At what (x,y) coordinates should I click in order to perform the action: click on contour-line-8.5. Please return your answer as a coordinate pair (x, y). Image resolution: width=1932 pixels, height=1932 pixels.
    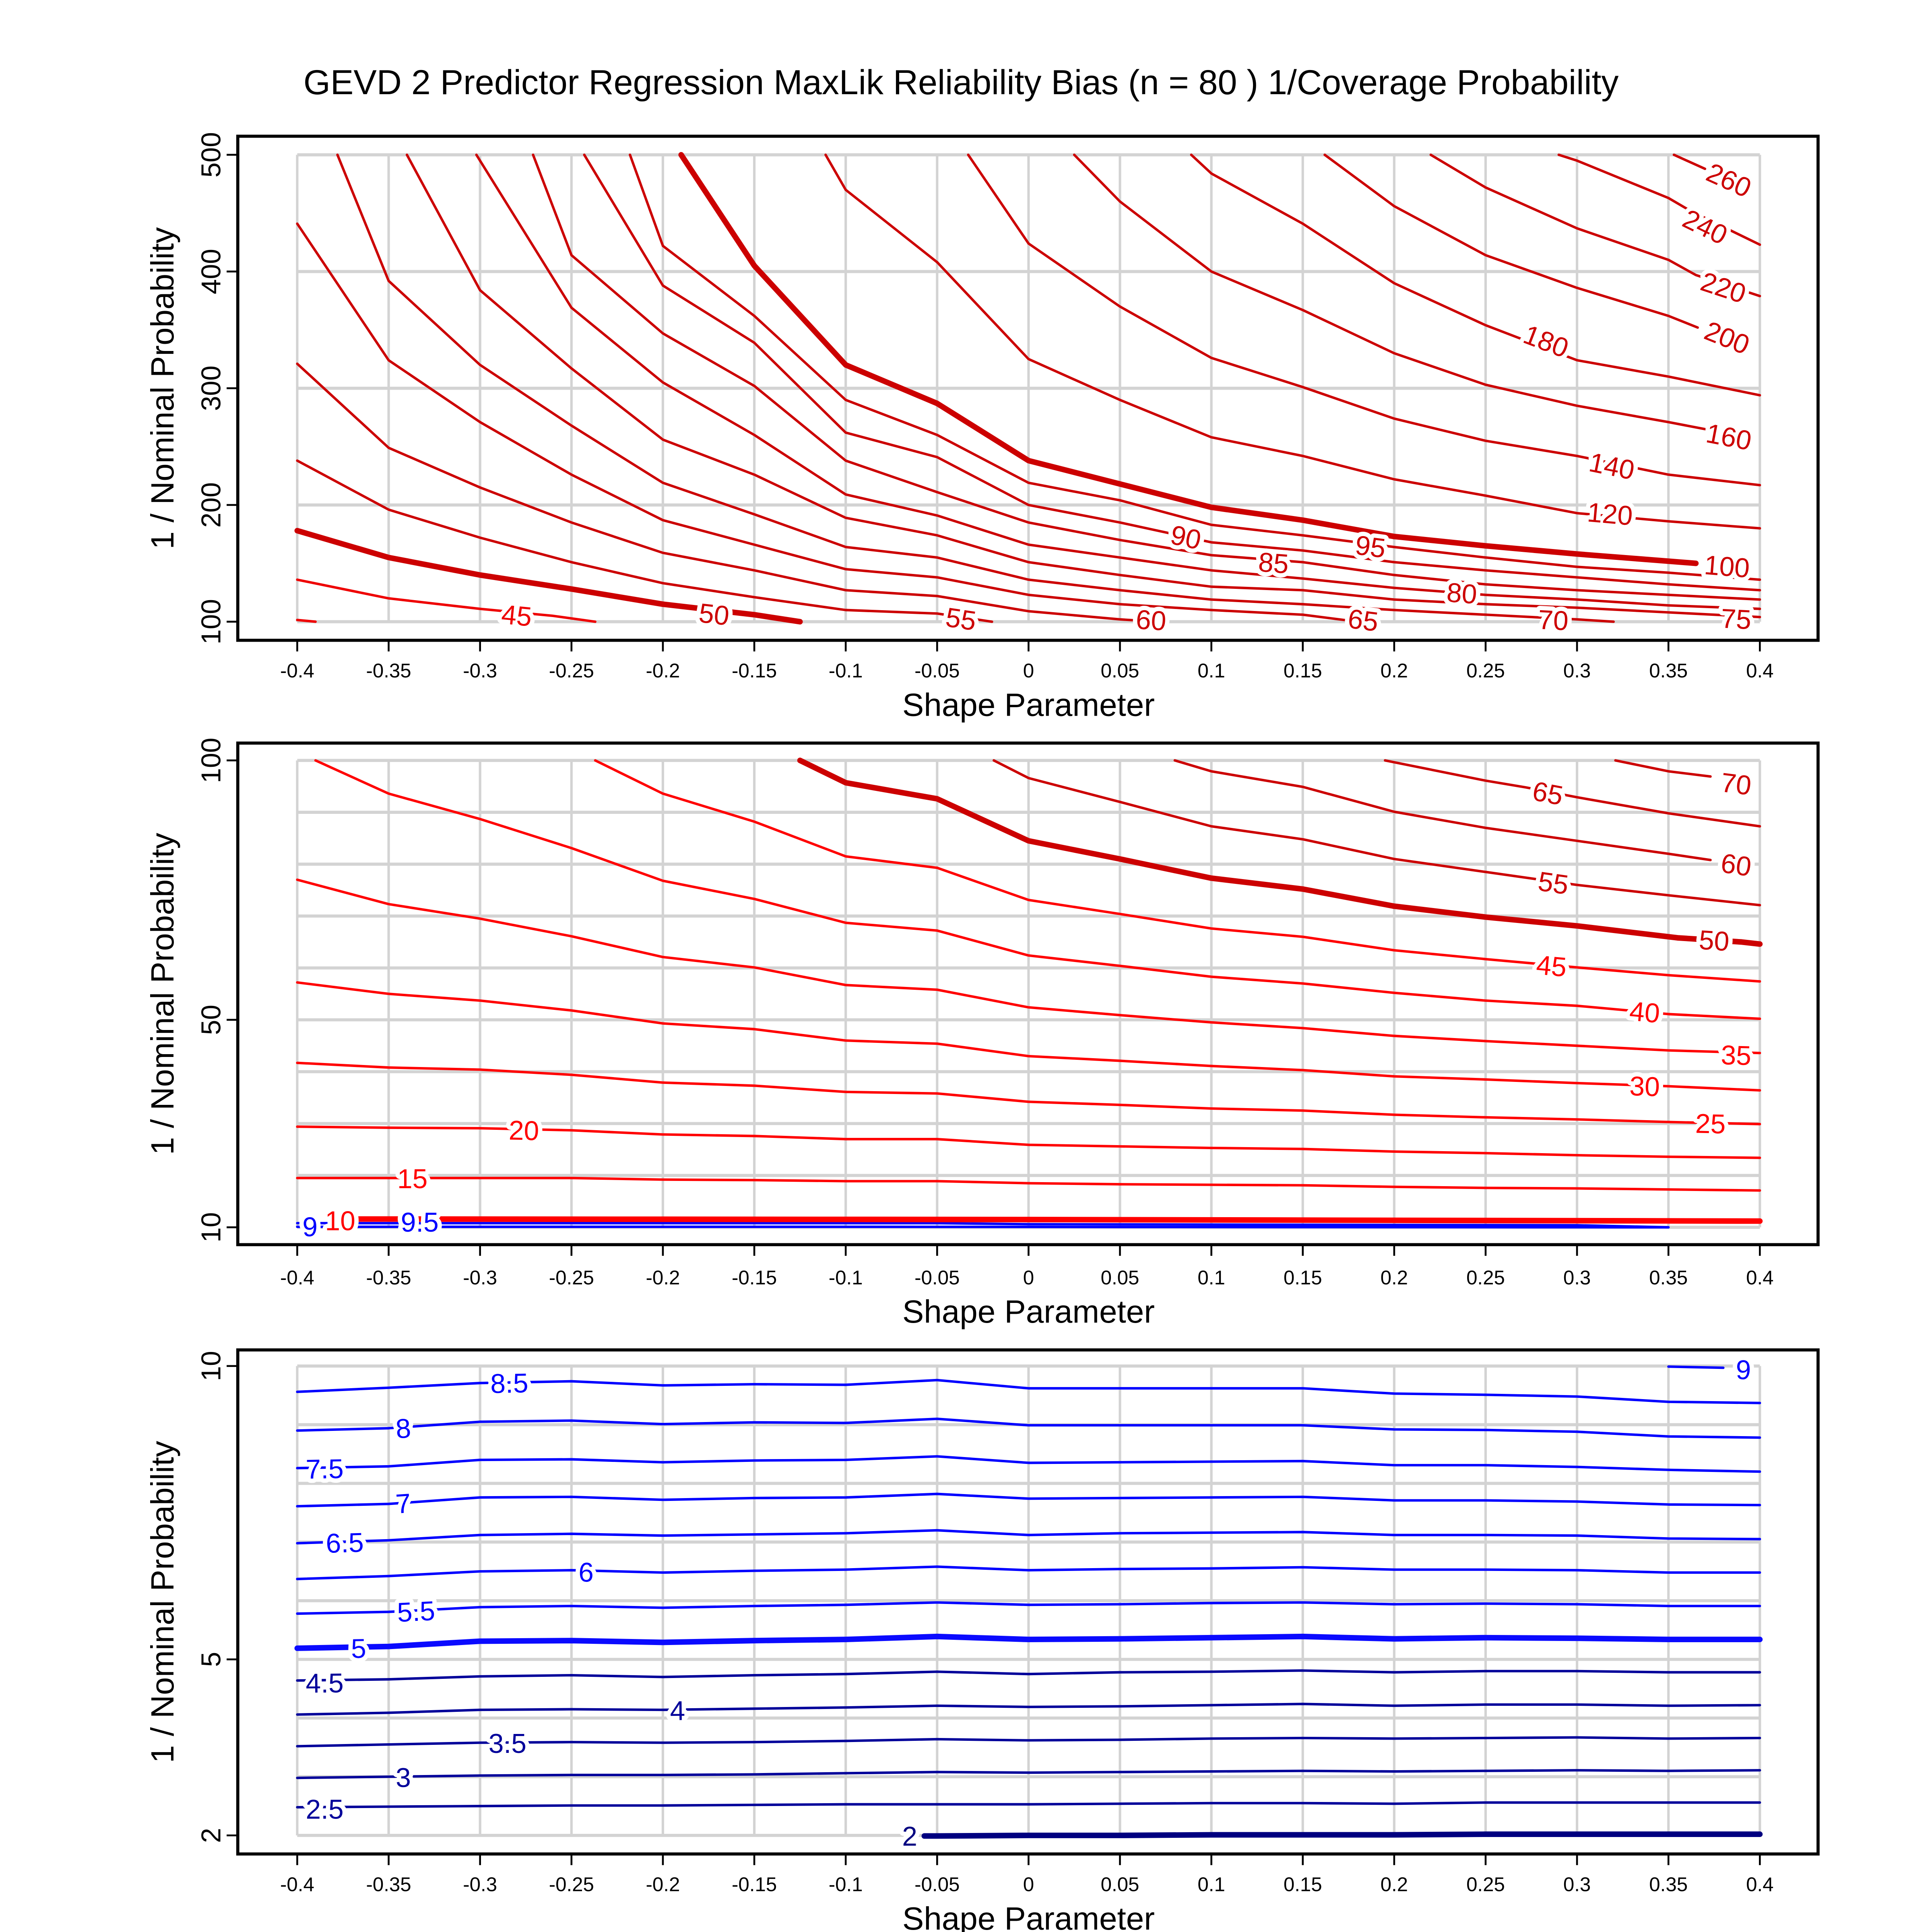
    Looking at the image, I should click on (1028, 1391).